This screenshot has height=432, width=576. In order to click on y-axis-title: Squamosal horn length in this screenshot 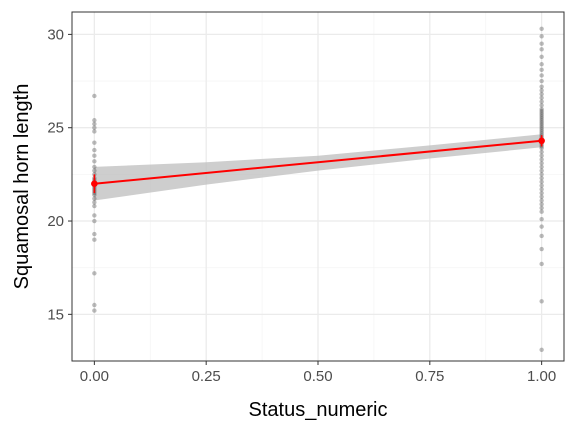, I will do `click(22, 187)`.